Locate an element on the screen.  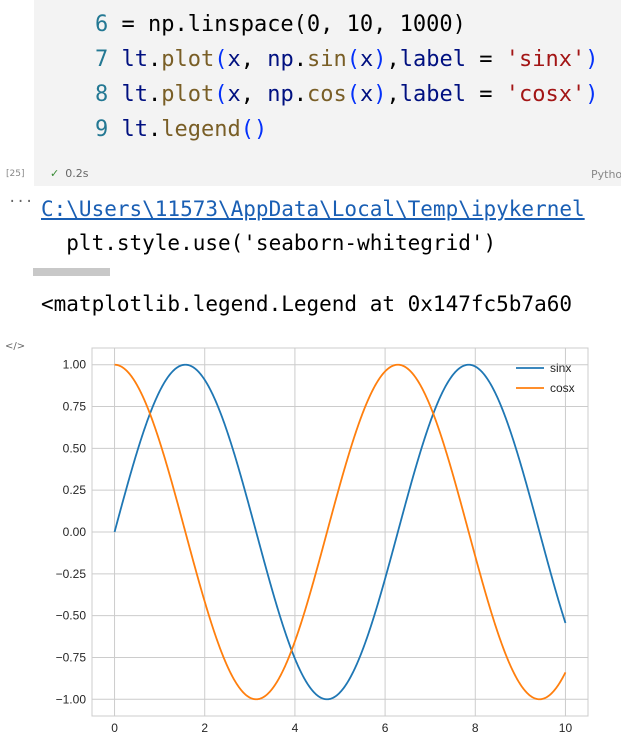
execution-time: 0.2s is located at coordinates (77, 173).